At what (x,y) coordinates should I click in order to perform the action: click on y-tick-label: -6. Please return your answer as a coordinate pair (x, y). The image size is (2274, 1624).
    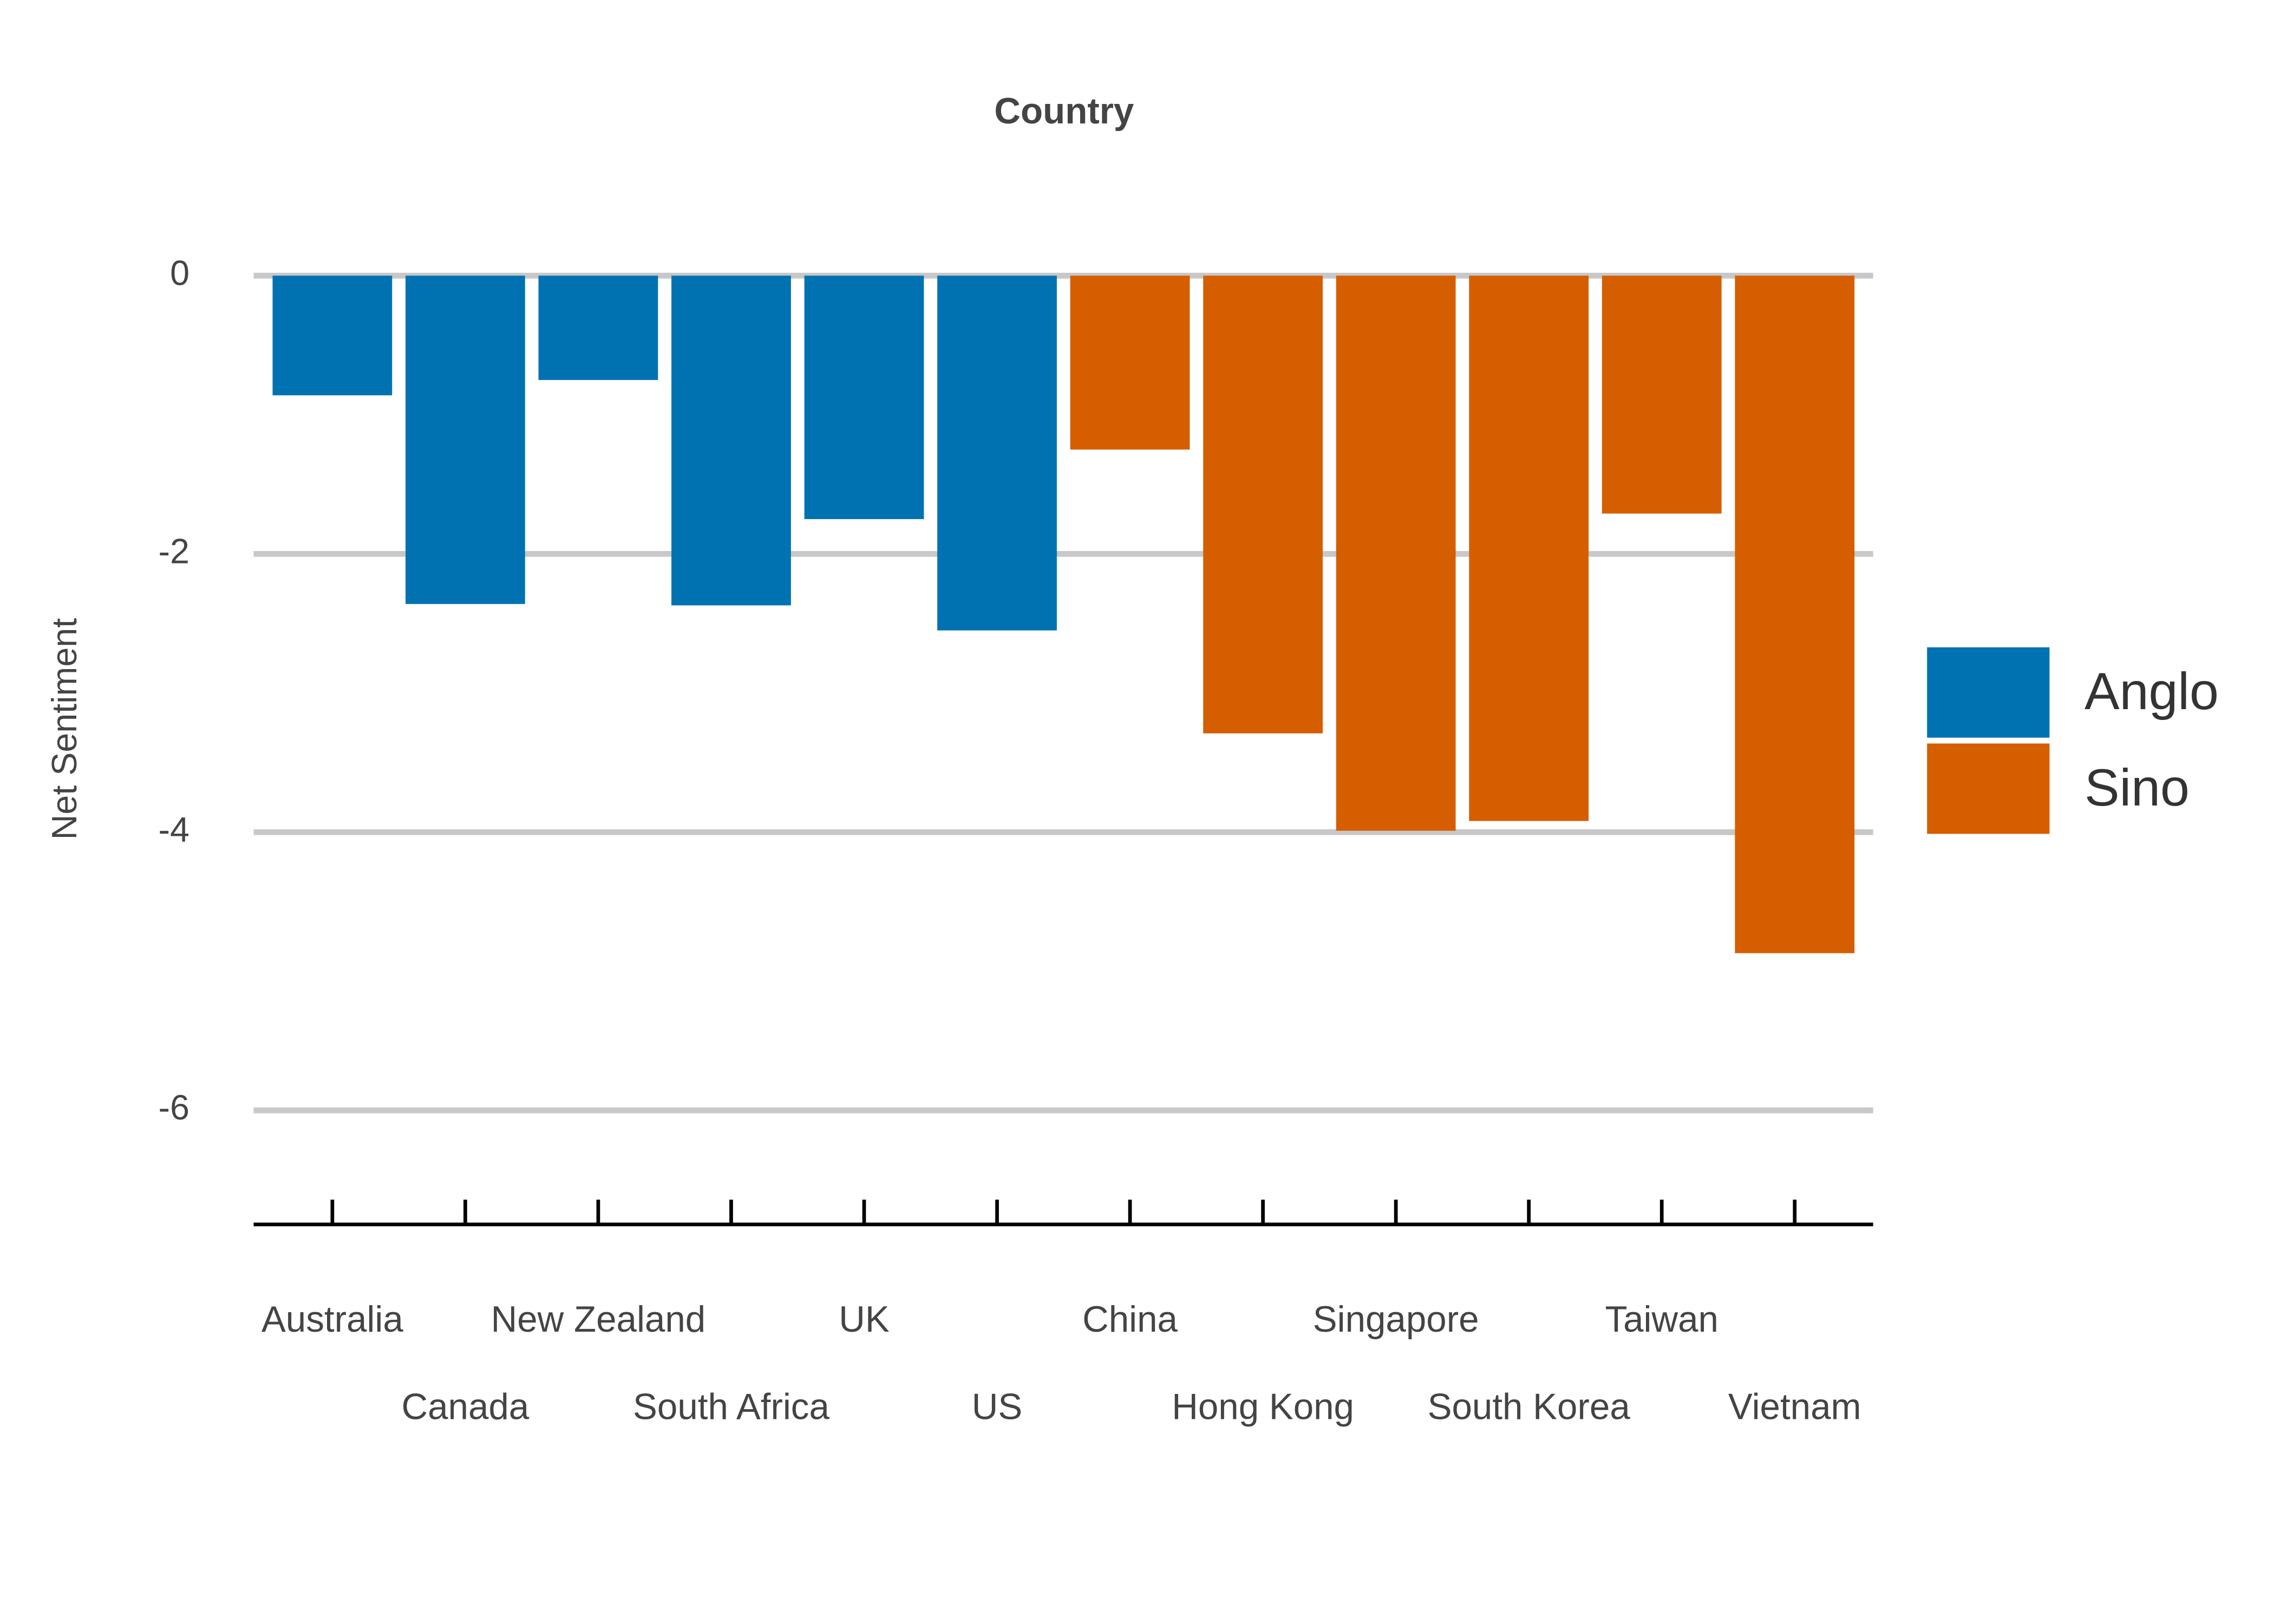
    Looking at the image, I should click on (175, 1107).